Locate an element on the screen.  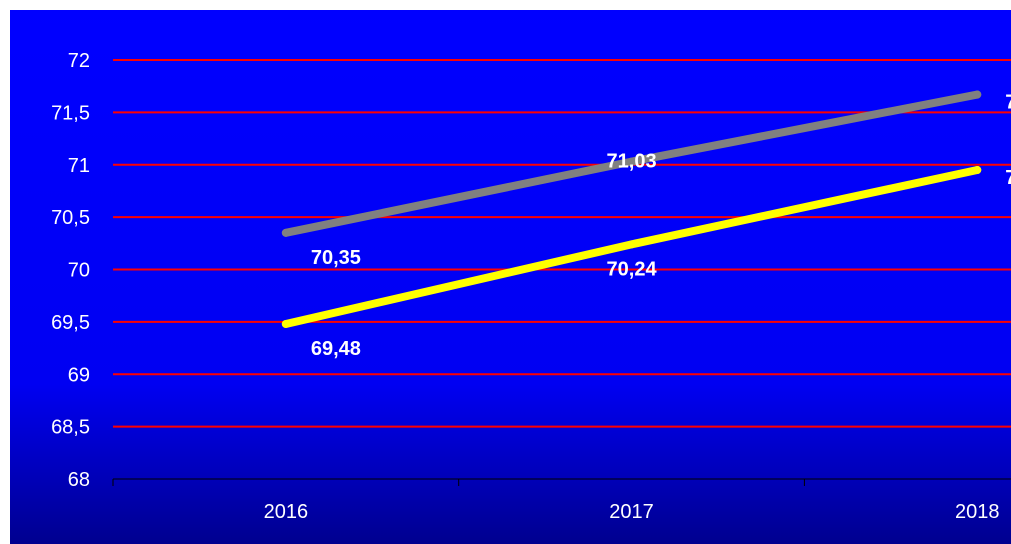
x-tick-label: 2018 is located at coordinates (977, 512).